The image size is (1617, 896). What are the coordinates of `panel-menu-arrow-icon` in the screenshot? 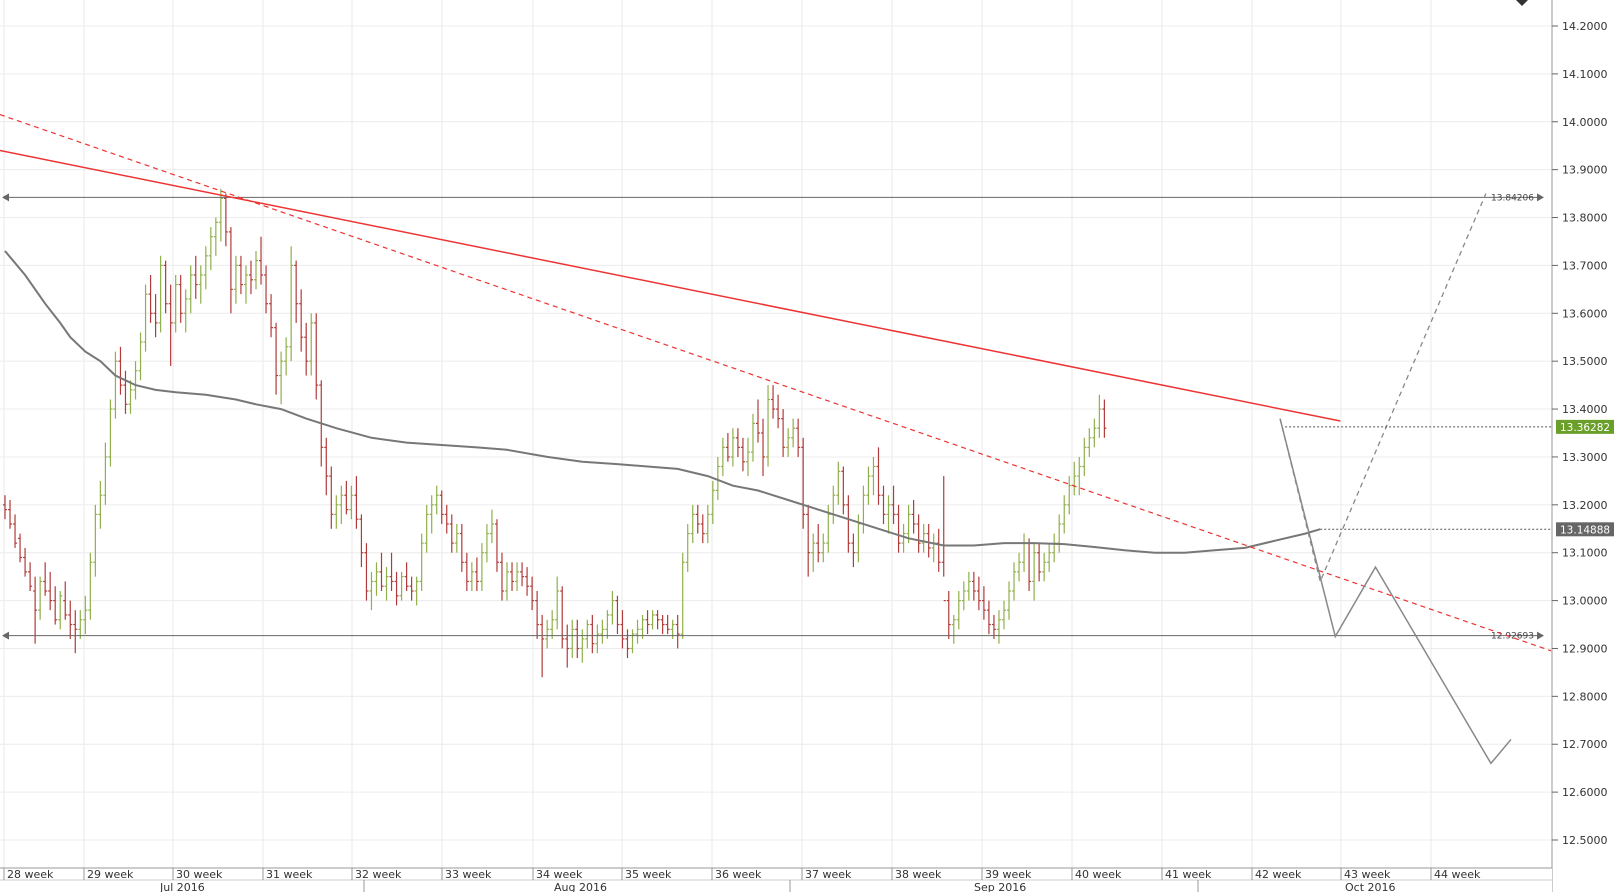 It's located at (1522, 3).